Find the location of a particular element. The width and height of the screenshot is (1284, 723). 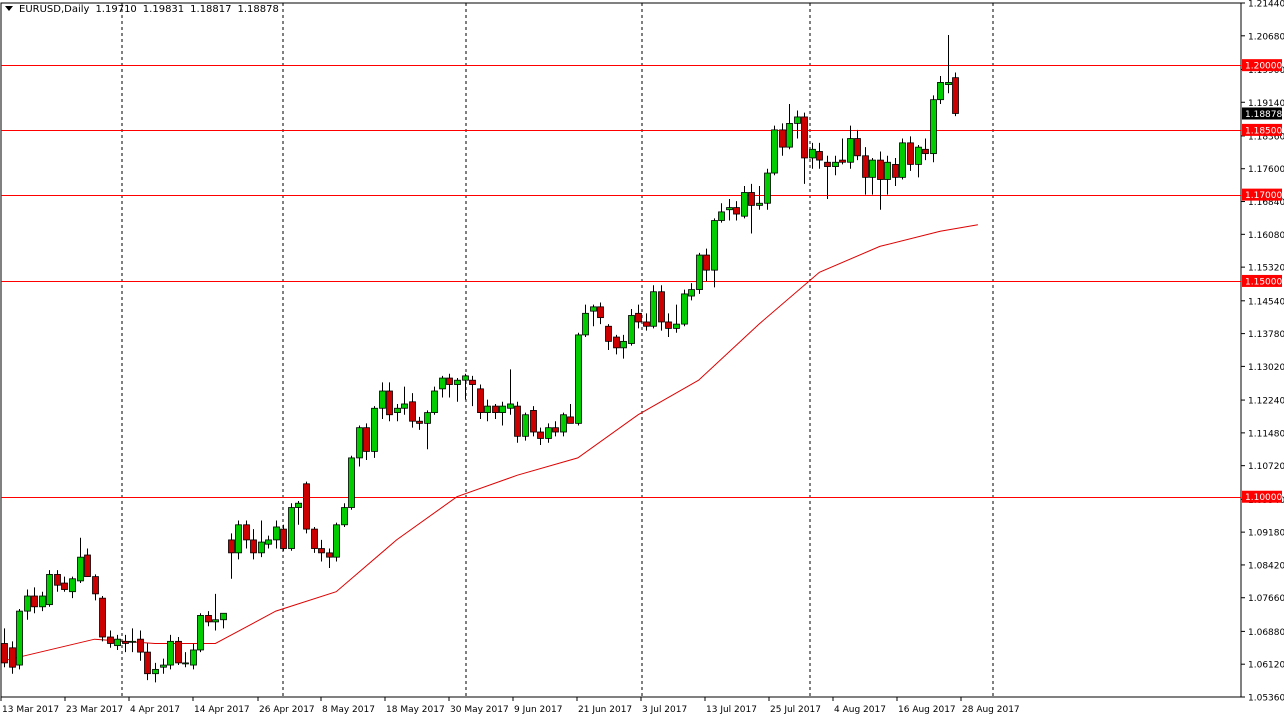

x-tick-label: 25 Jul 2017 is located at coordinates (795, 710).